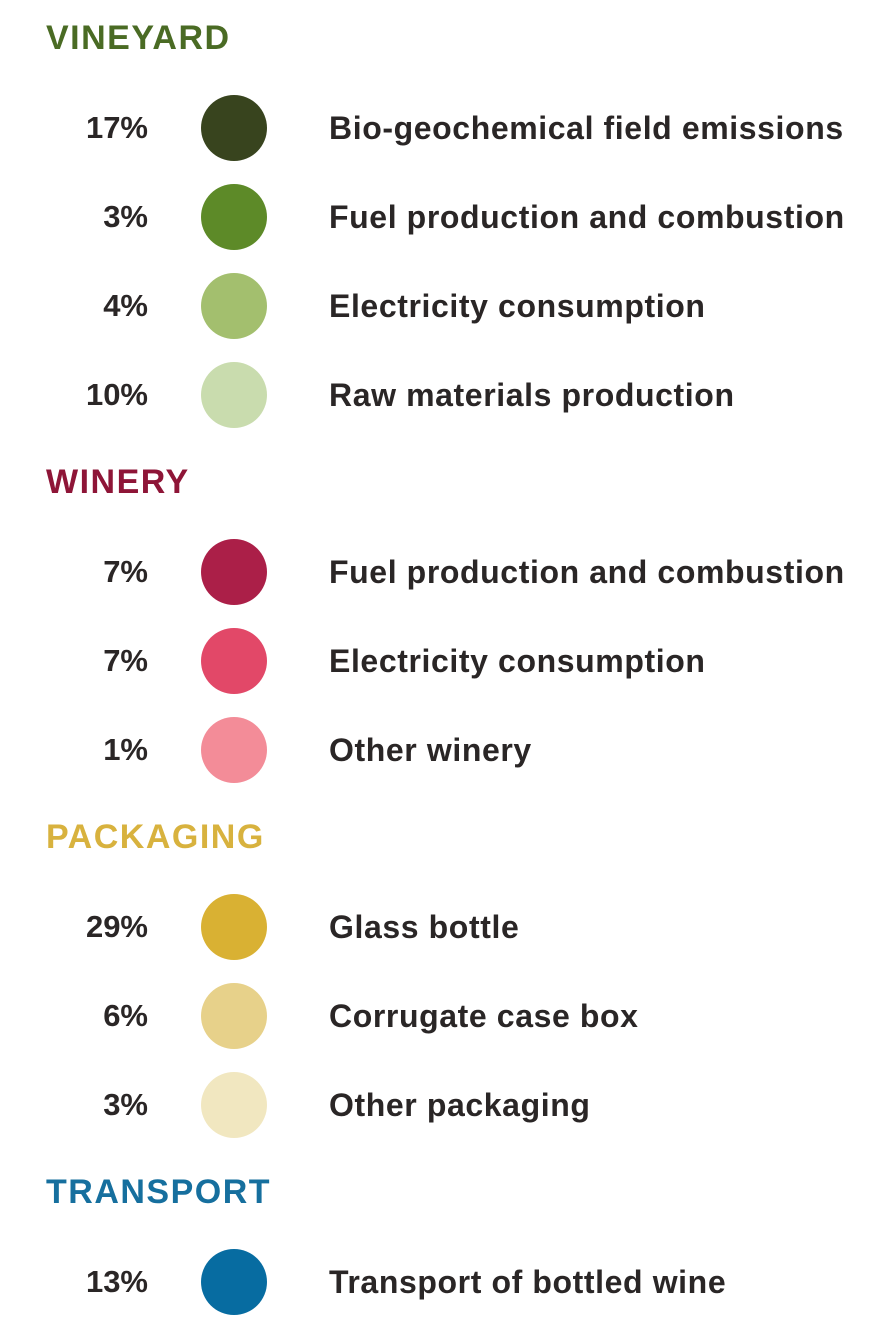 The image size is (877, 1338). Describe the element at coordinates (155, 837) in the screenshot. I see `group-title-packaging: PACKAGING` at that location.